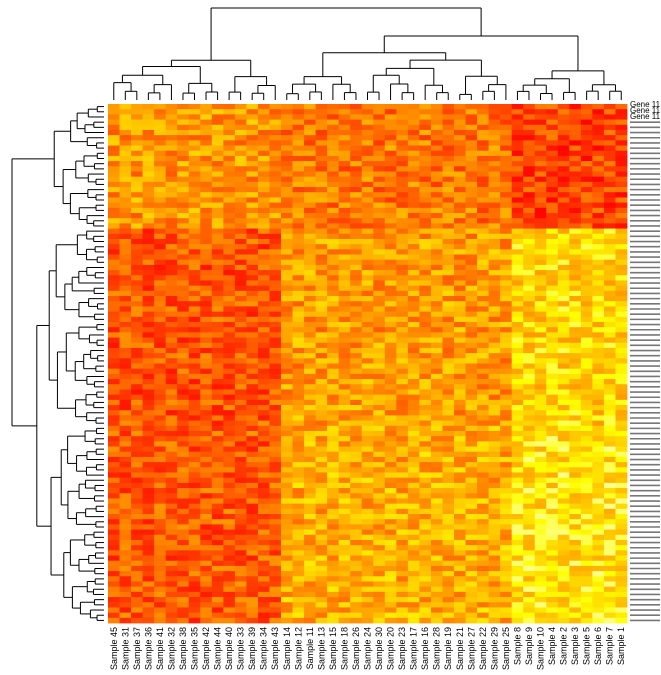 Image resolution: width=661 pixels, height=675 pixels. Describe the element at coordinates (402, 648) in the screenshot. I see `column-label: Sample 23` at that location.